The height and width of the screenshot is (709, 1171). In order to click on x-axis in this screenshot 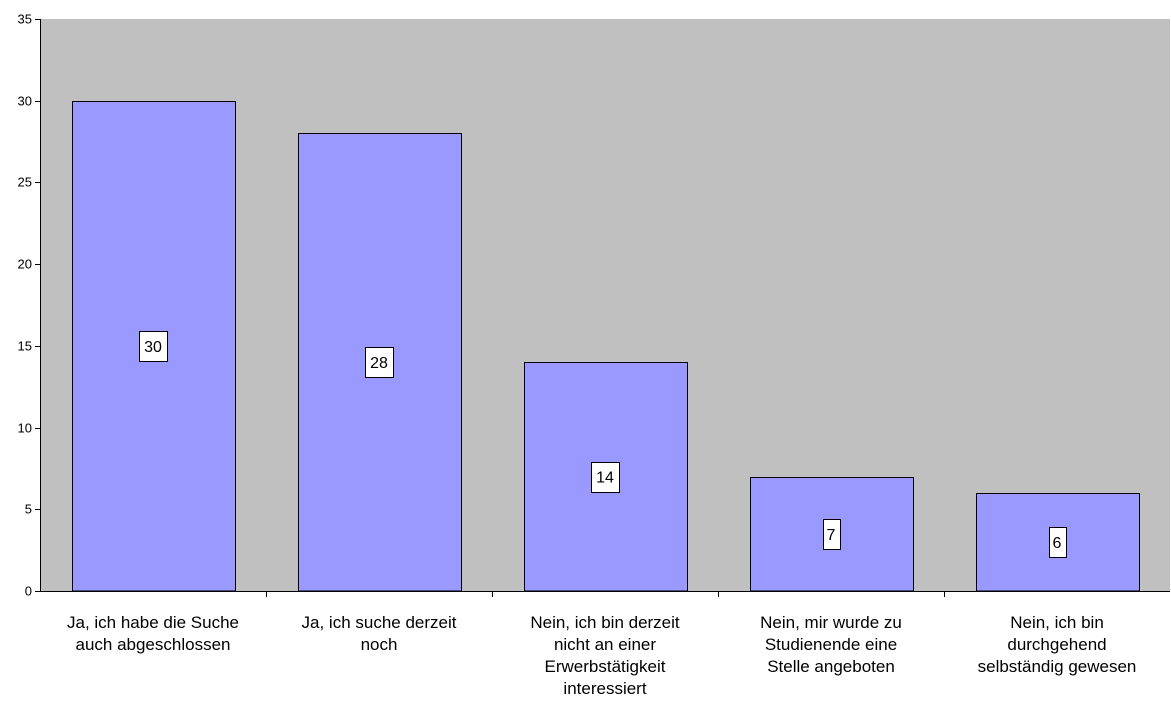, I will do `click(605, 594)`.